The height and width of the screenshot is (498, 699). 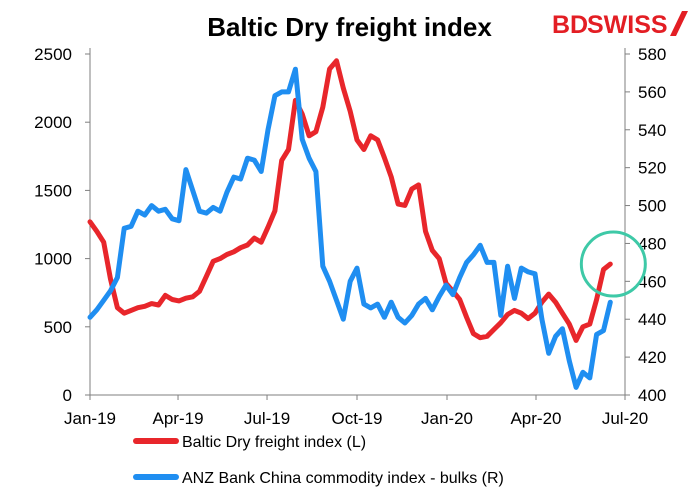 What do you see at coordinates (652, 130) in the screenshot?
I see `y-right-tick-label: 540` at bounding box center [652, 130].